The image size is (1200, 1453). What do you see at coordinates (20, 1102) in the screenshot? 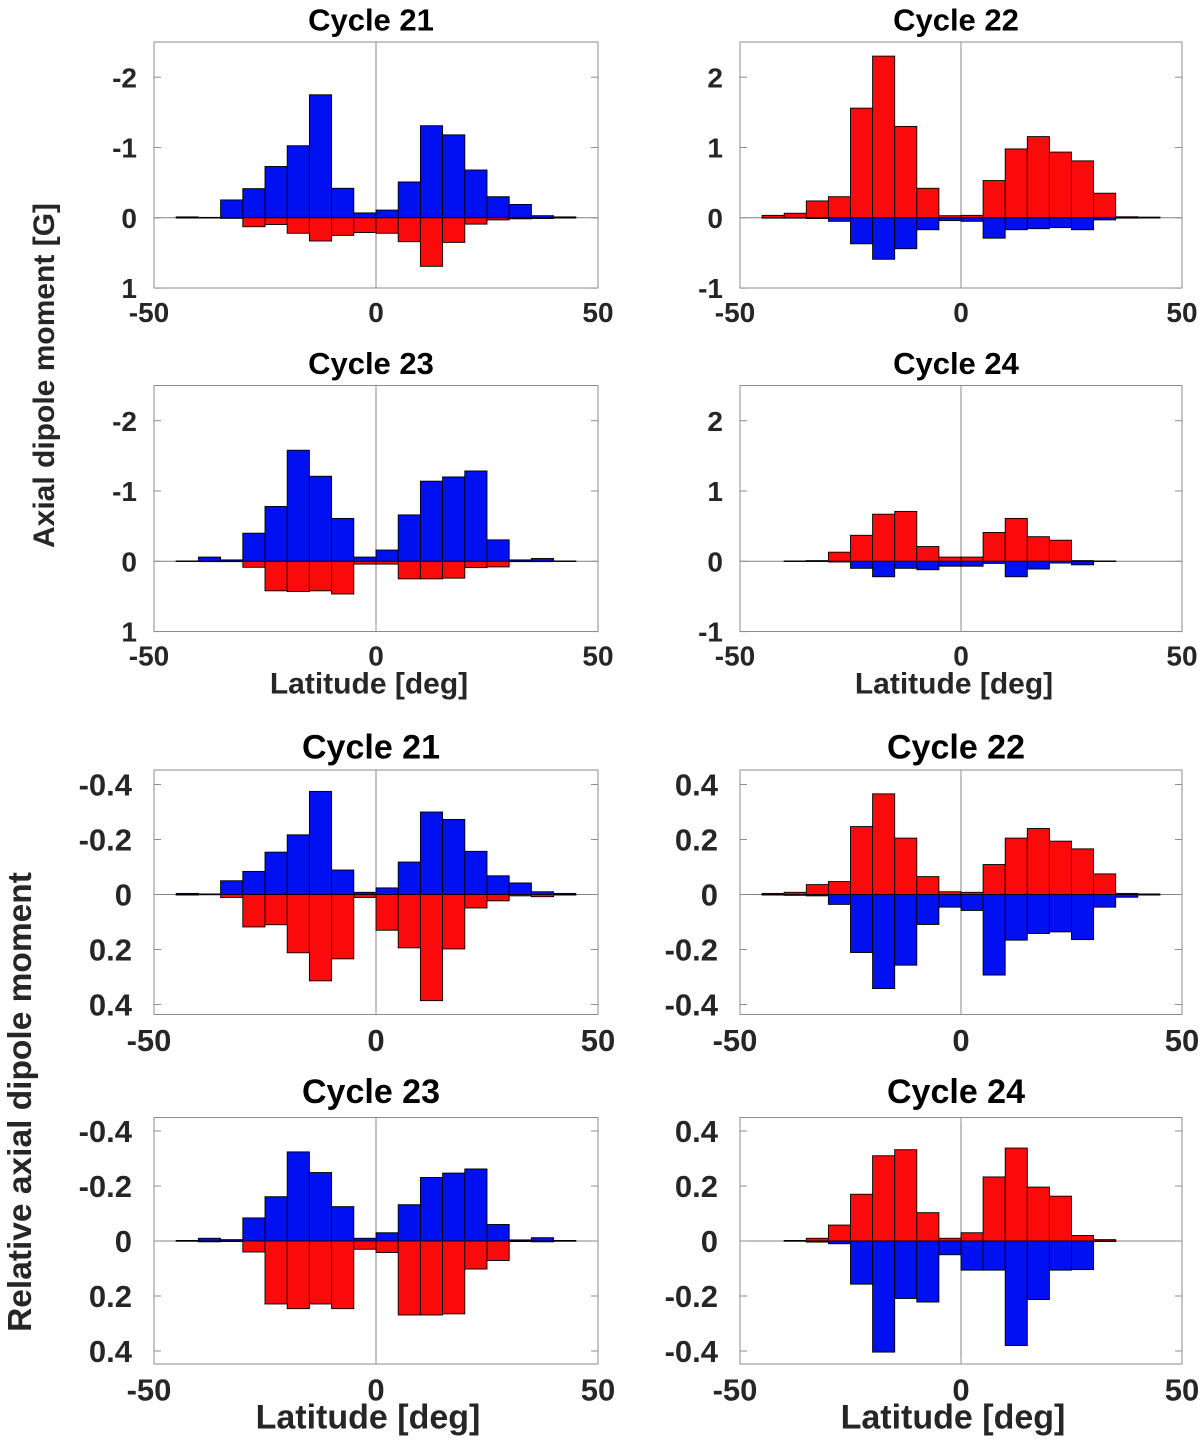
I see `svg-text: Relative axial dipole moment` at bounding box center [20, 1102].